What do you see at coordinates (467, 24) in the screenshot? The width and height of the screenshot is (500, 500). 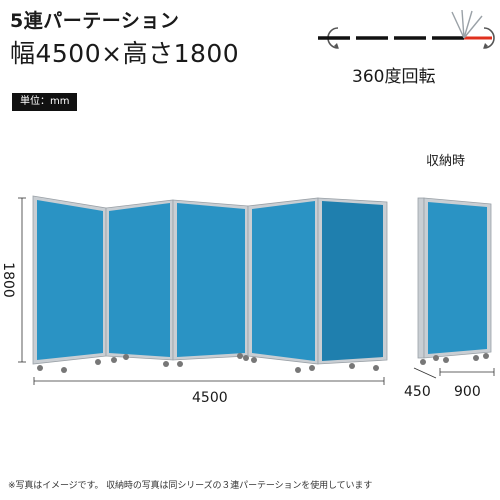 I see `rotation-fan-icon` at bounding box center [467, 24].